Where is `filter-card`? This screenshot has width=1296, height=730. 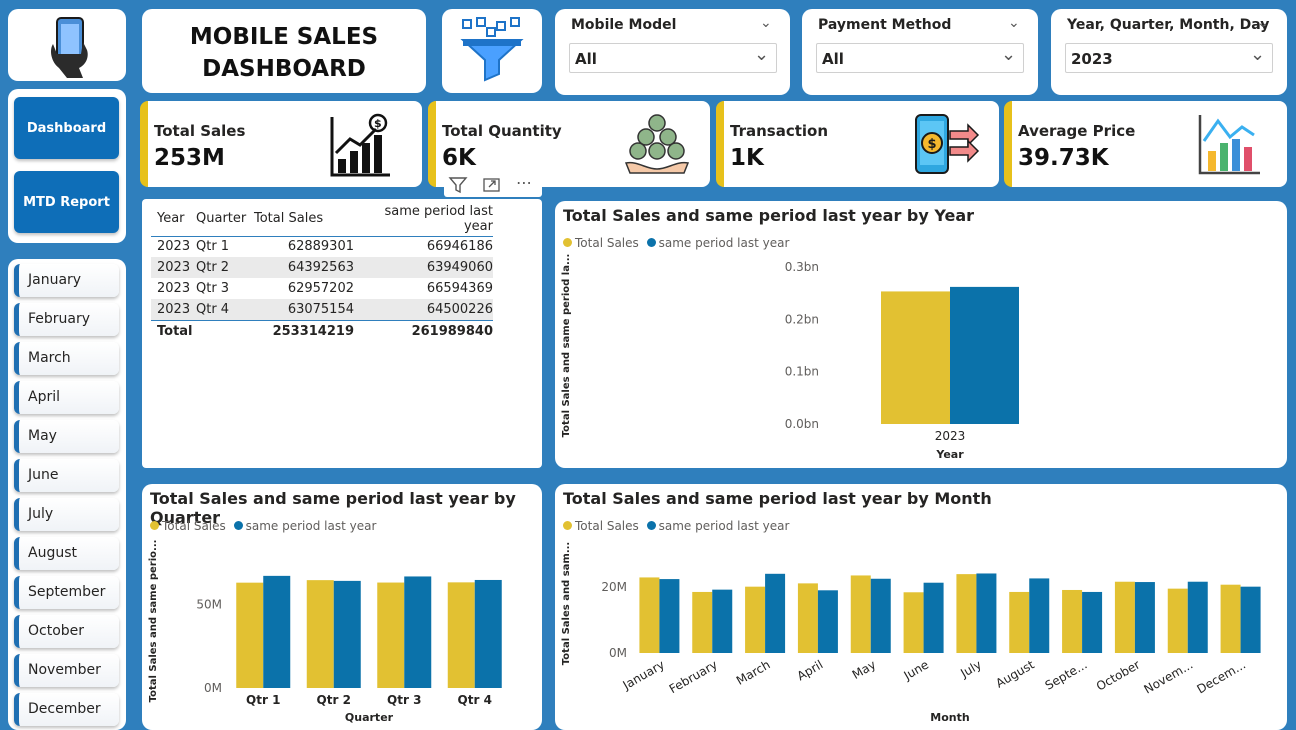 filter-card is located at coordinates (492, 51).